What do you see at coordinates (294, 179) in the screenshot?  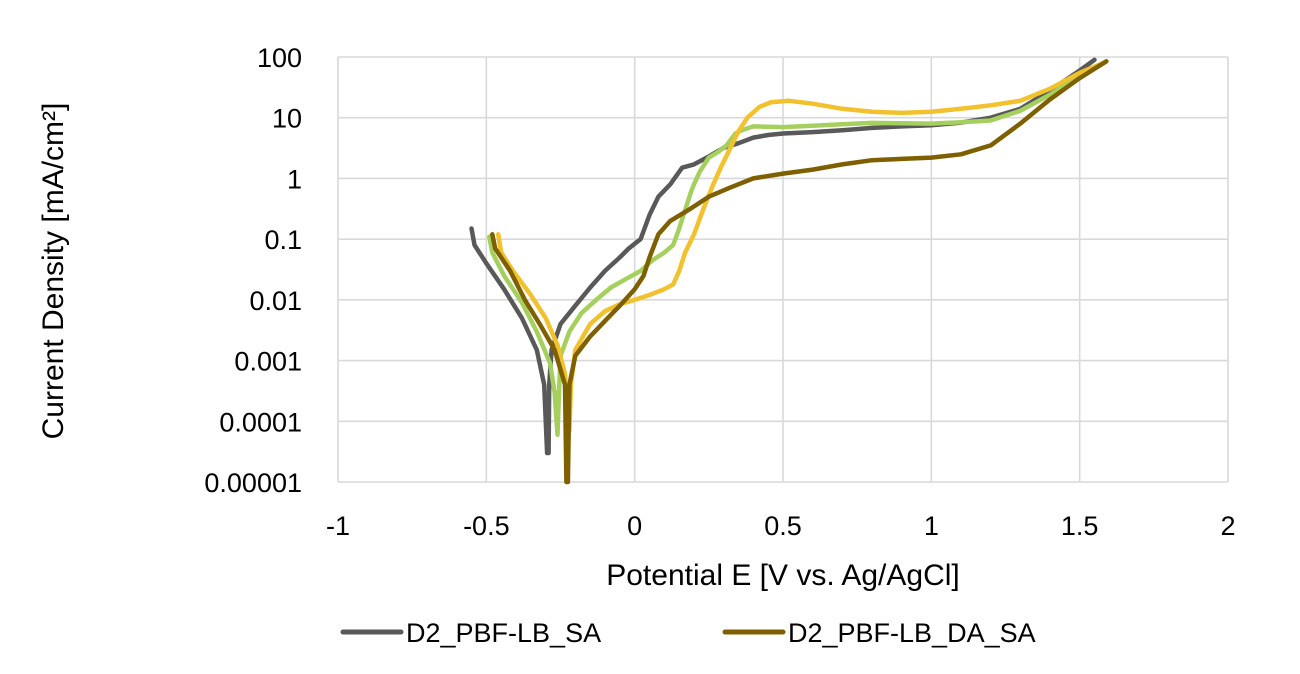 I see `y-tick-label: 1` at bounding box center [294, 179].